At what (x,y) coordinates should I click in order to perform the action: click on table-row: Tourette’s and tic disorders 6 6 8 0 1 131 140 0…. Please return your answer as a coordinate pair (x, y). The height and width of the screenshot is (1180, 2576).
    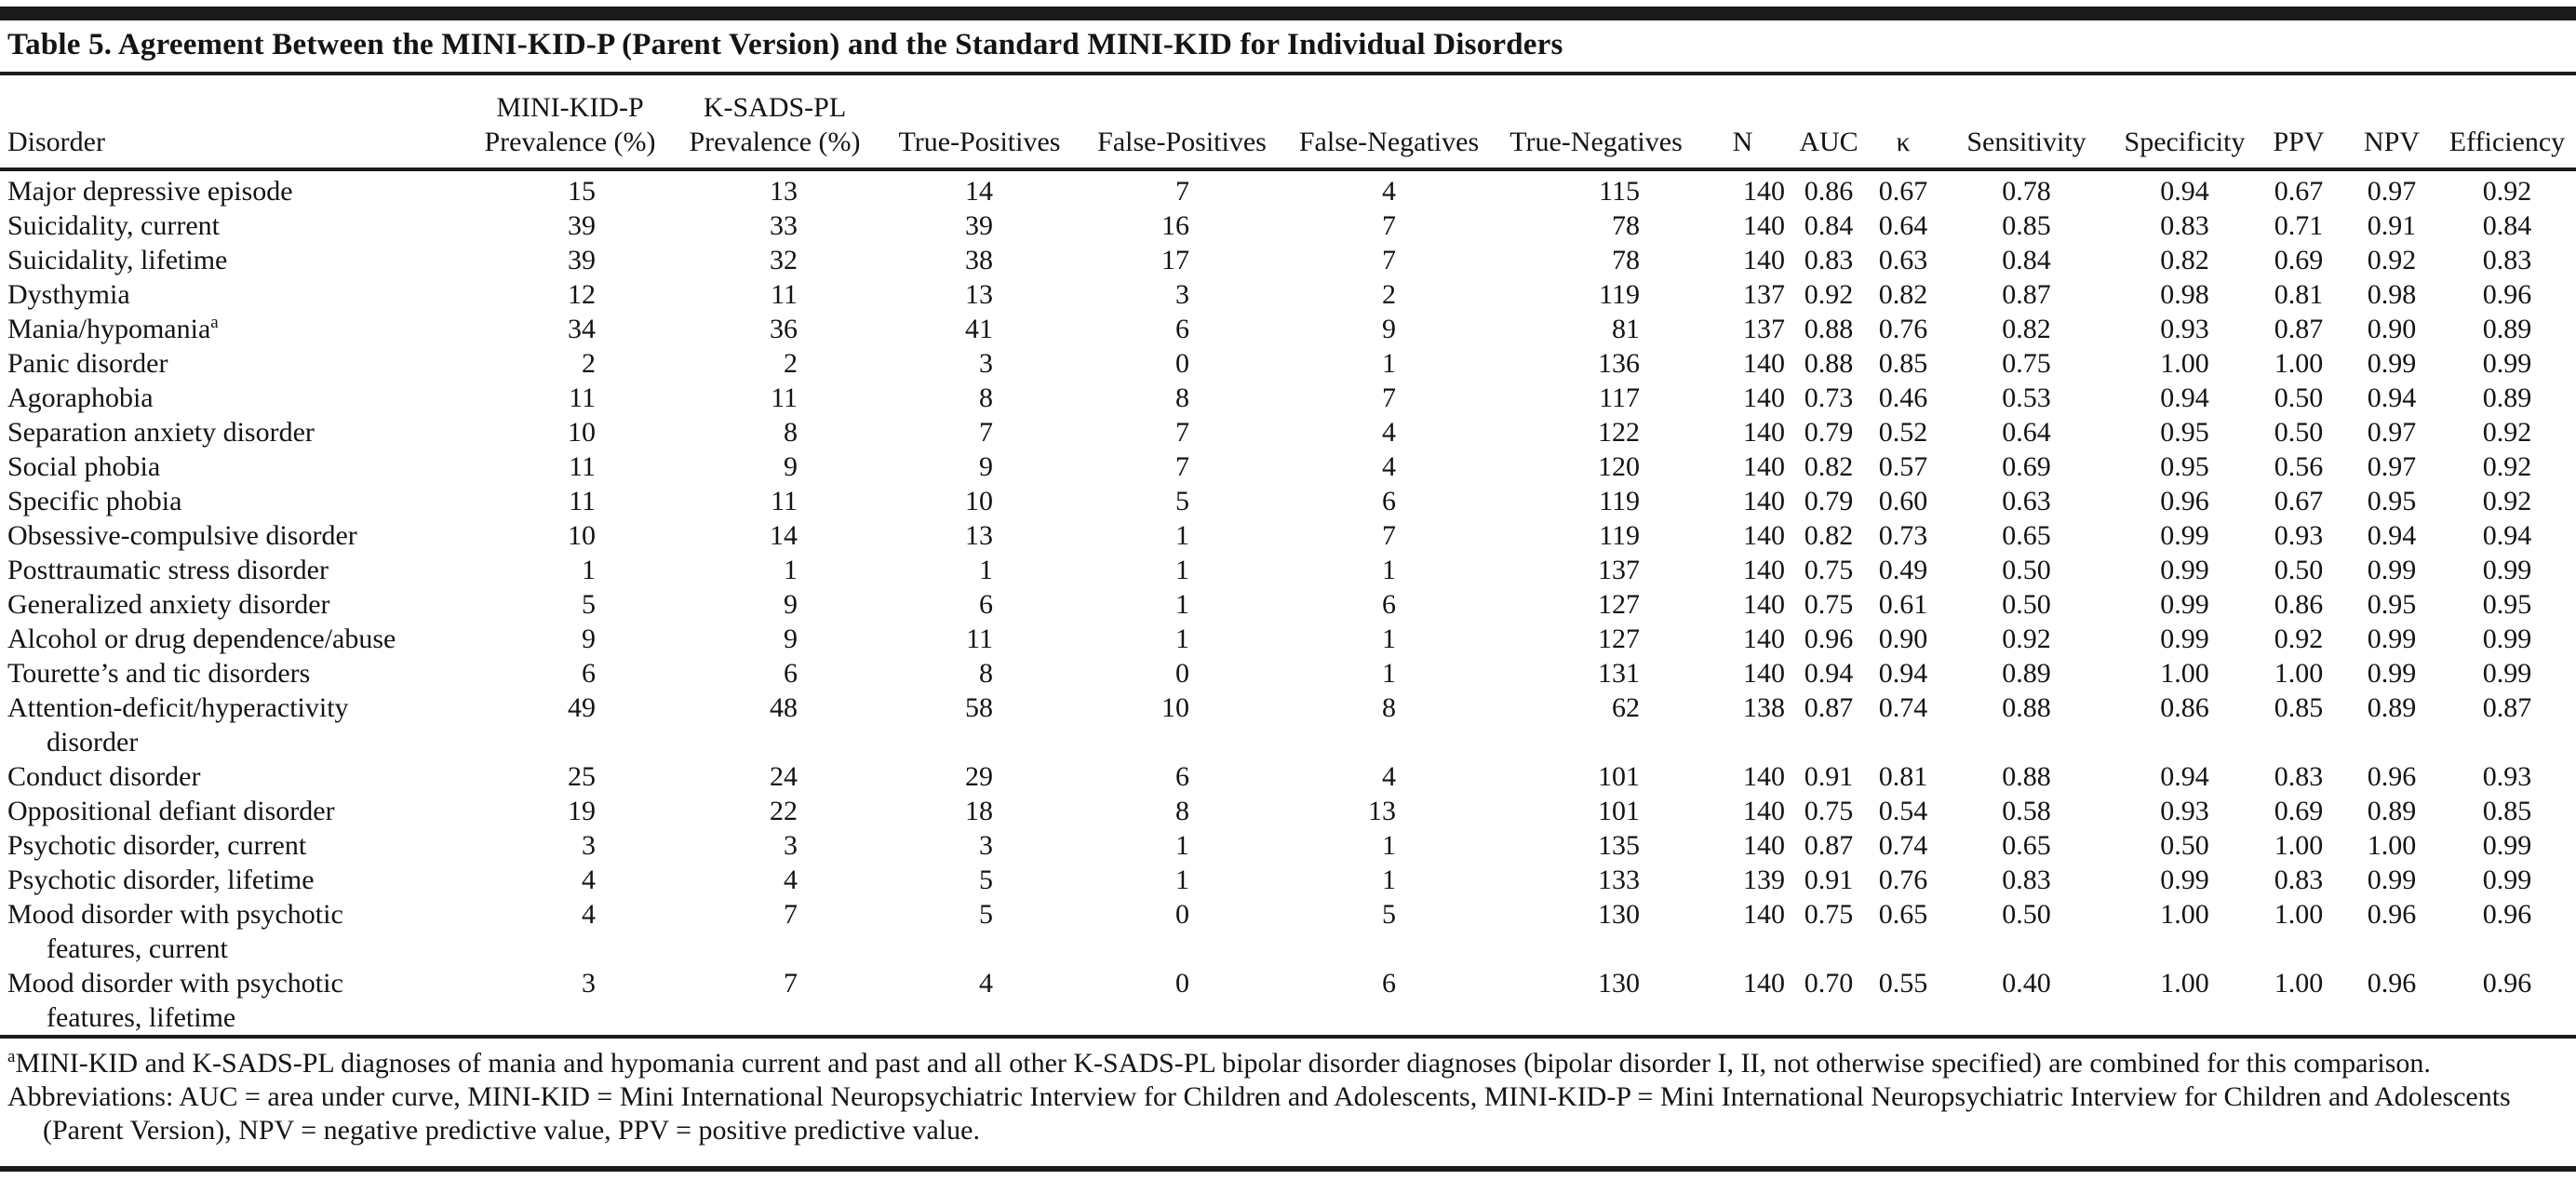
    Looking at the image, I should click on (1288, 673).